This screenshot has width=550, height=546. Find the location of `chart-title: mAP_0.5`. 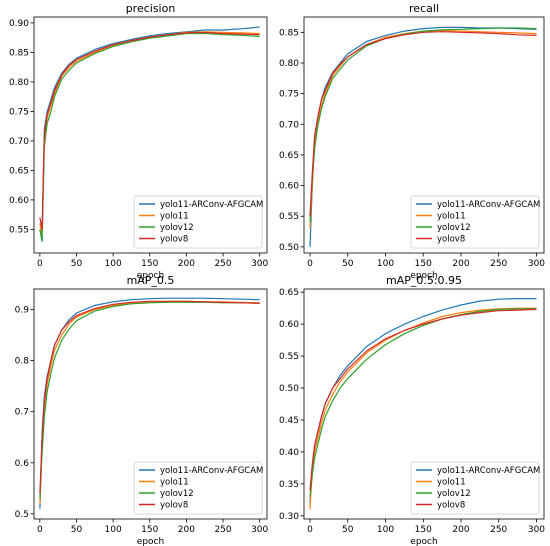

chart-title: mAP_0.5 is located at coordinates (151, 280).